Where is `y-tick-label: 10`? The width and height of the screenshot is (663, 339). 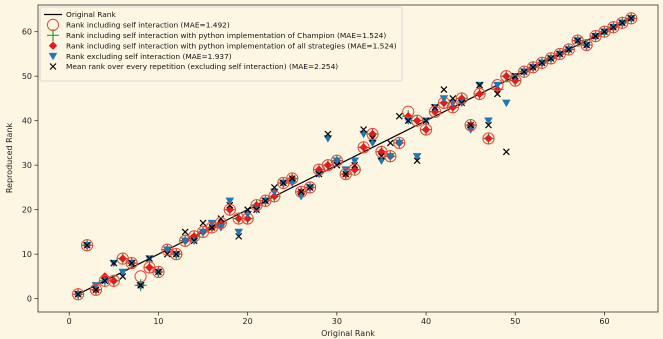
y-tick-label: 10 is located at coordinates (27, 254).